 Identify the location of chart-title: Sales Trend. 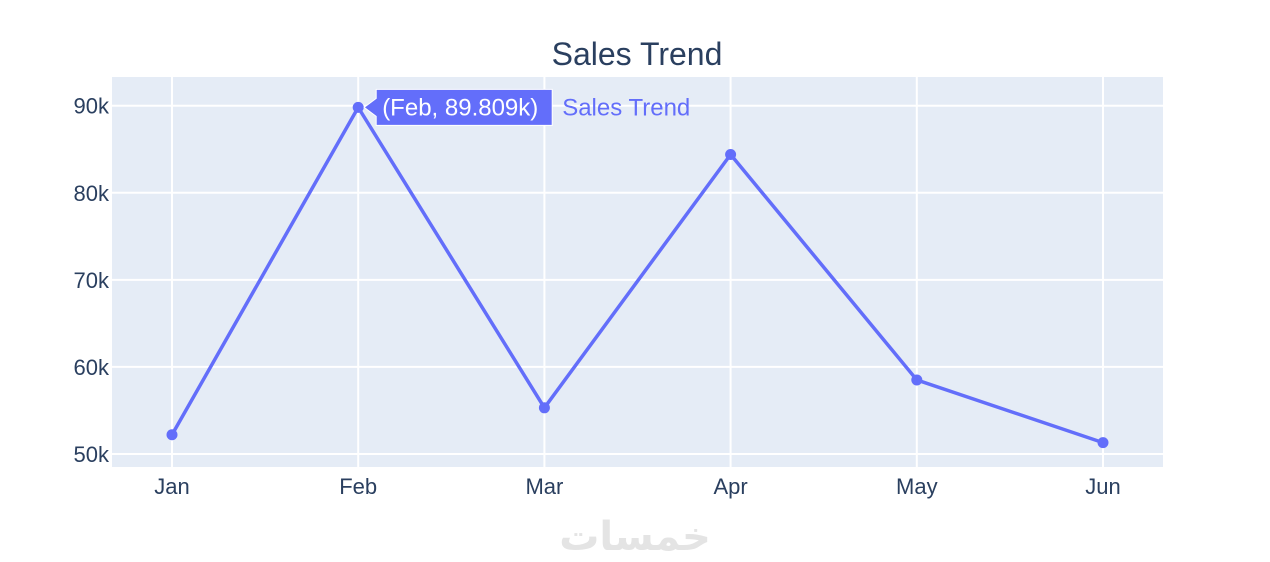
(637, 54).